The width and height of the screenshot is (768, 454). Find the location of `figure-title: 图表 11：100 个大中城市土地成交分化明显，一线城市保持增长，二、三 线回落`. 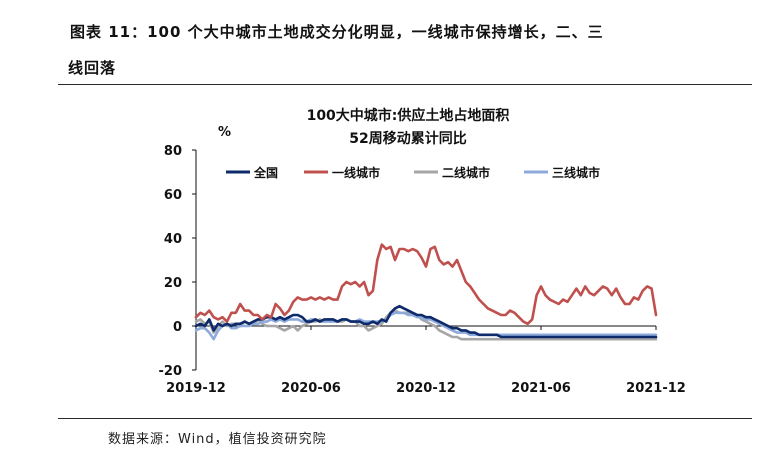

figure-title: 图表 11：100 个大中城市土地成交分化明显，一线城市保持增长，二、三 线回落 is located at coordinates (399, 50).